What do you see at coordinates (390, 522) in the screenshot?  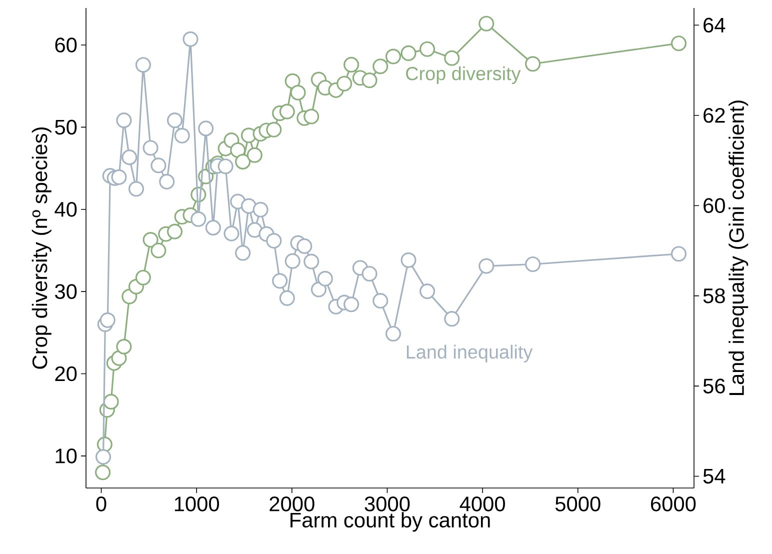 I see `x-axis-title: Farm count by canton` at bounding box center [390, 522].